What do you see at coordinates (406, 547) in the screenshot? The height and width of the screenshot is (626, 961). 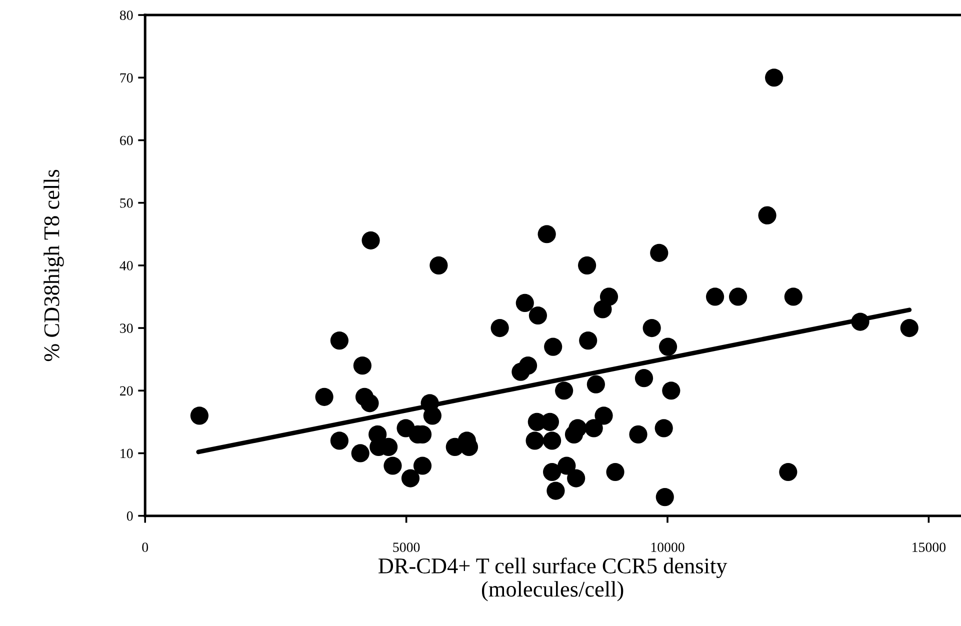 I see `x-tick-label: 5000` at bounding box center [406, 547].